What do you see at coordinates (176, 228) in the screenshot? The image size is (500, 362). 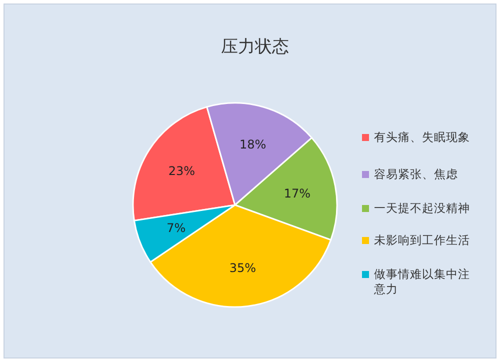 I see `data-label: 7%` at bounding box center [176, 228].